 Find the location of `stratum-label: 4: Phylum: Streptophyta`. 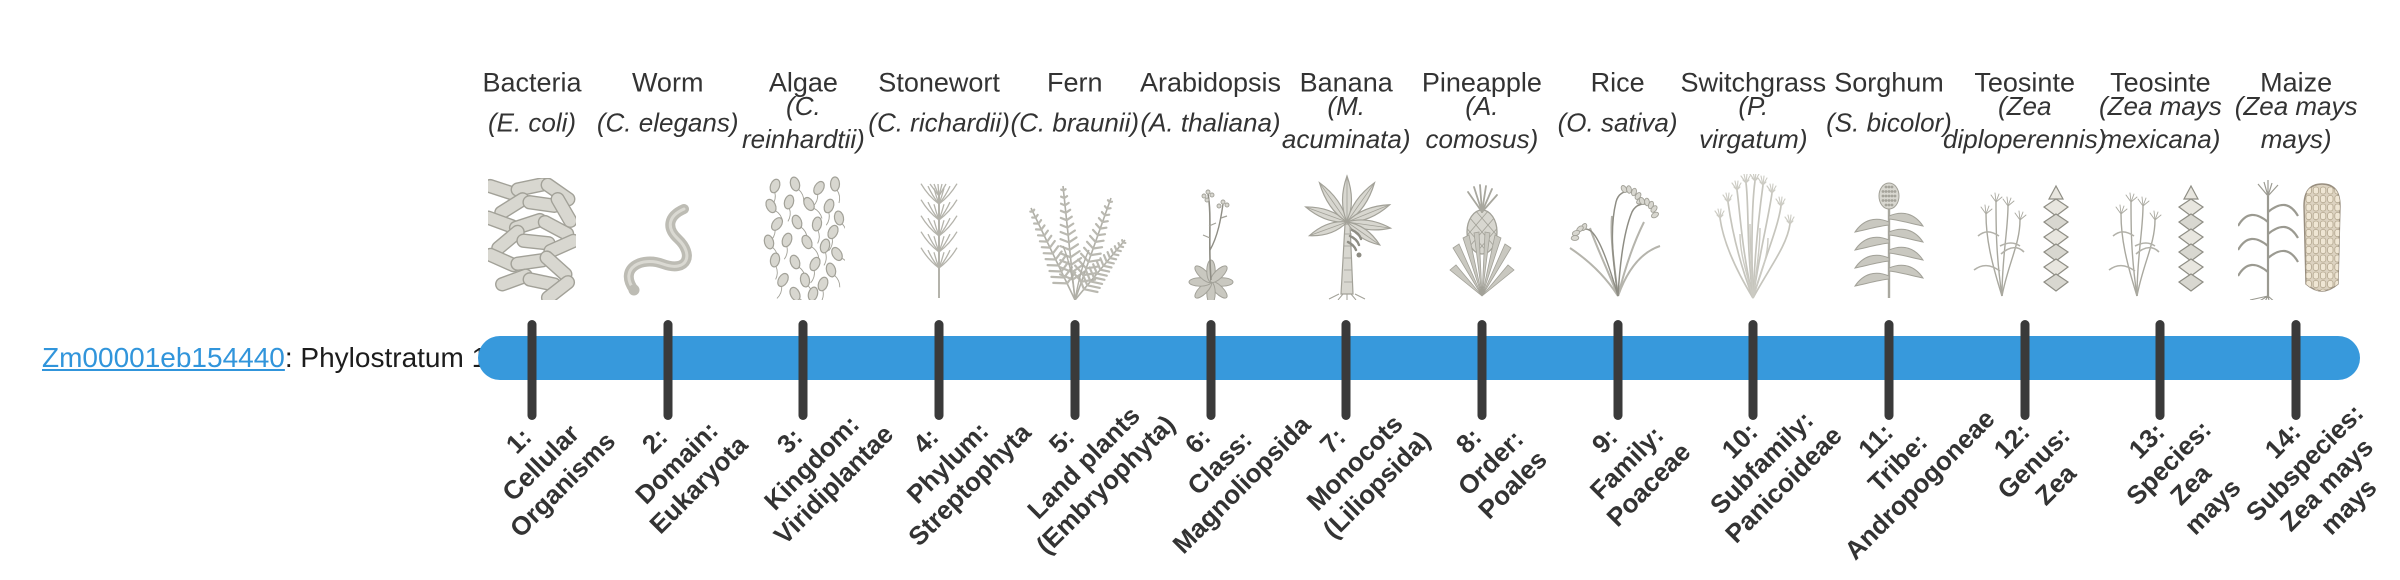

stratum-label: 4: Phylum: Streptophyta is located at coordinates (968, 483).